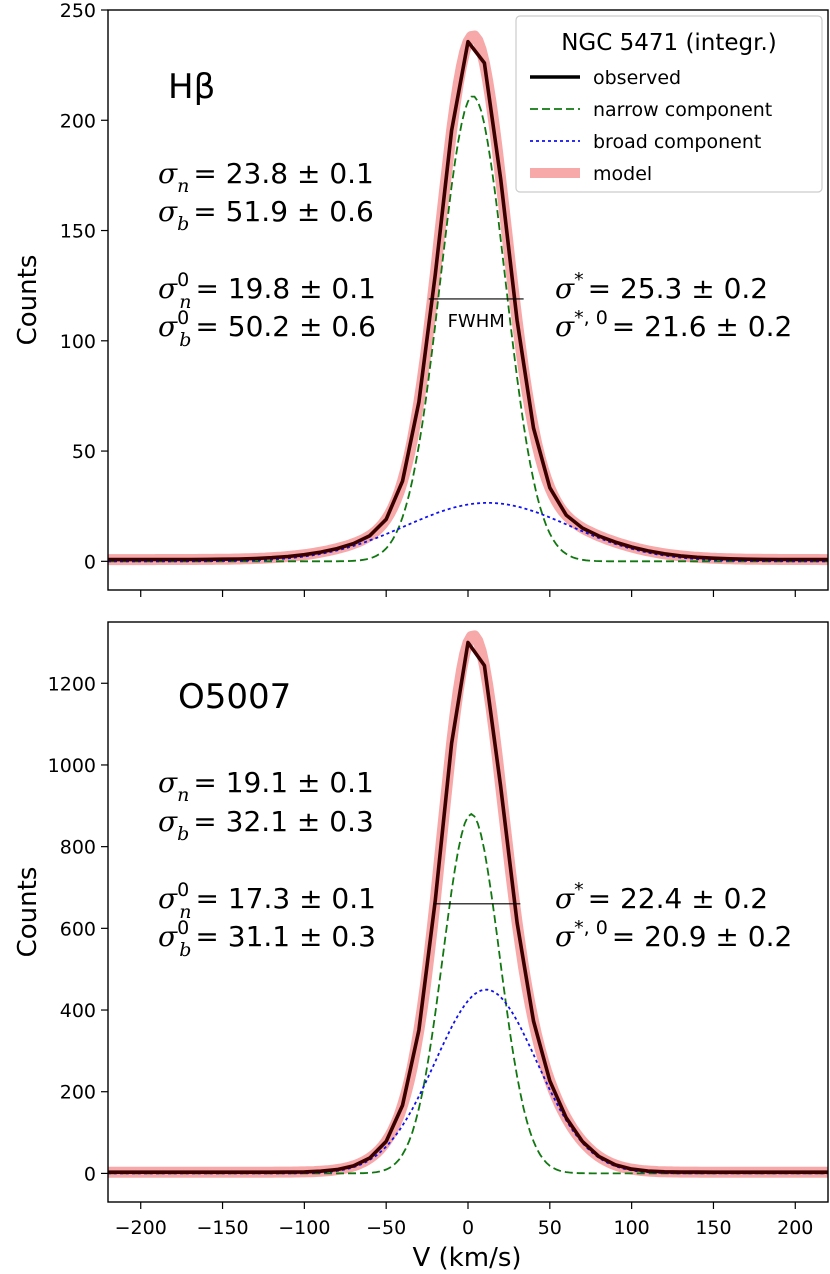 The height and width of the screenshot is (1274, 830). I want to click on sigma-value: = 32.1 ± 0.3, so click(283, 821).